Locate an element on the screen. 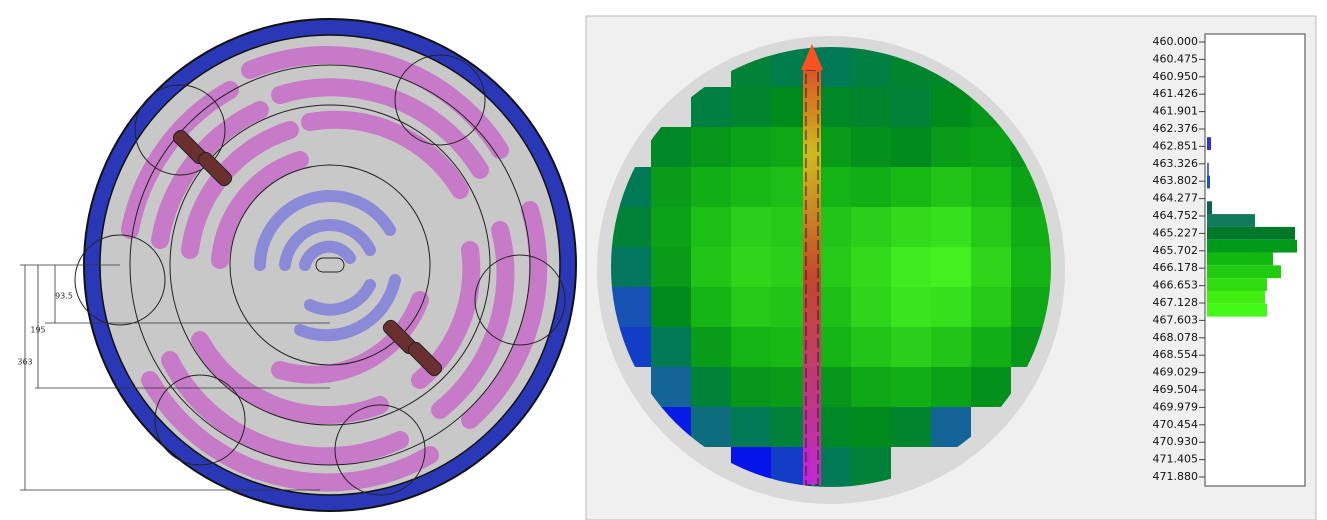 This screenshot has height=520, width=1327. y-tick-label: 470.454 is located at coordinates (1176, 424).